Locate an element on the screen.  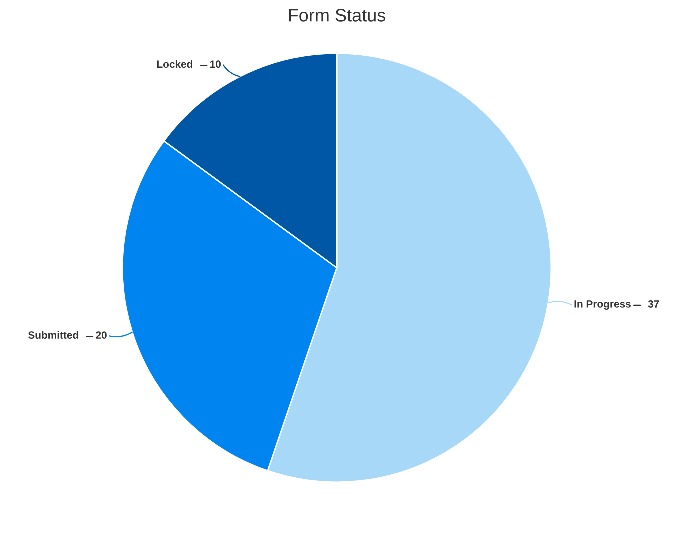
data-label: 37 is located at coordinates (654, 304).